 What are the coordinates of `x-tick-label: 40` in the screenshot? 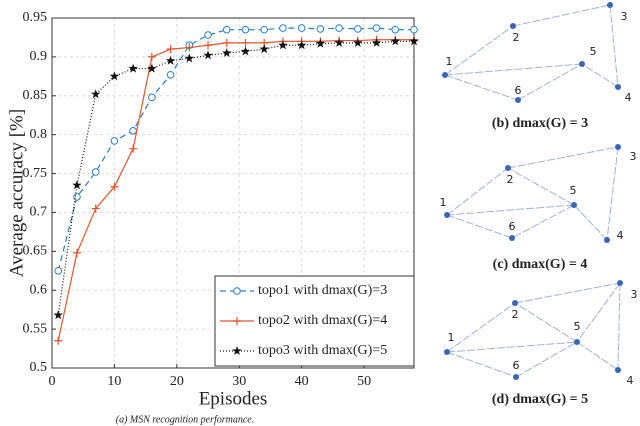 It's located at (302, 381).